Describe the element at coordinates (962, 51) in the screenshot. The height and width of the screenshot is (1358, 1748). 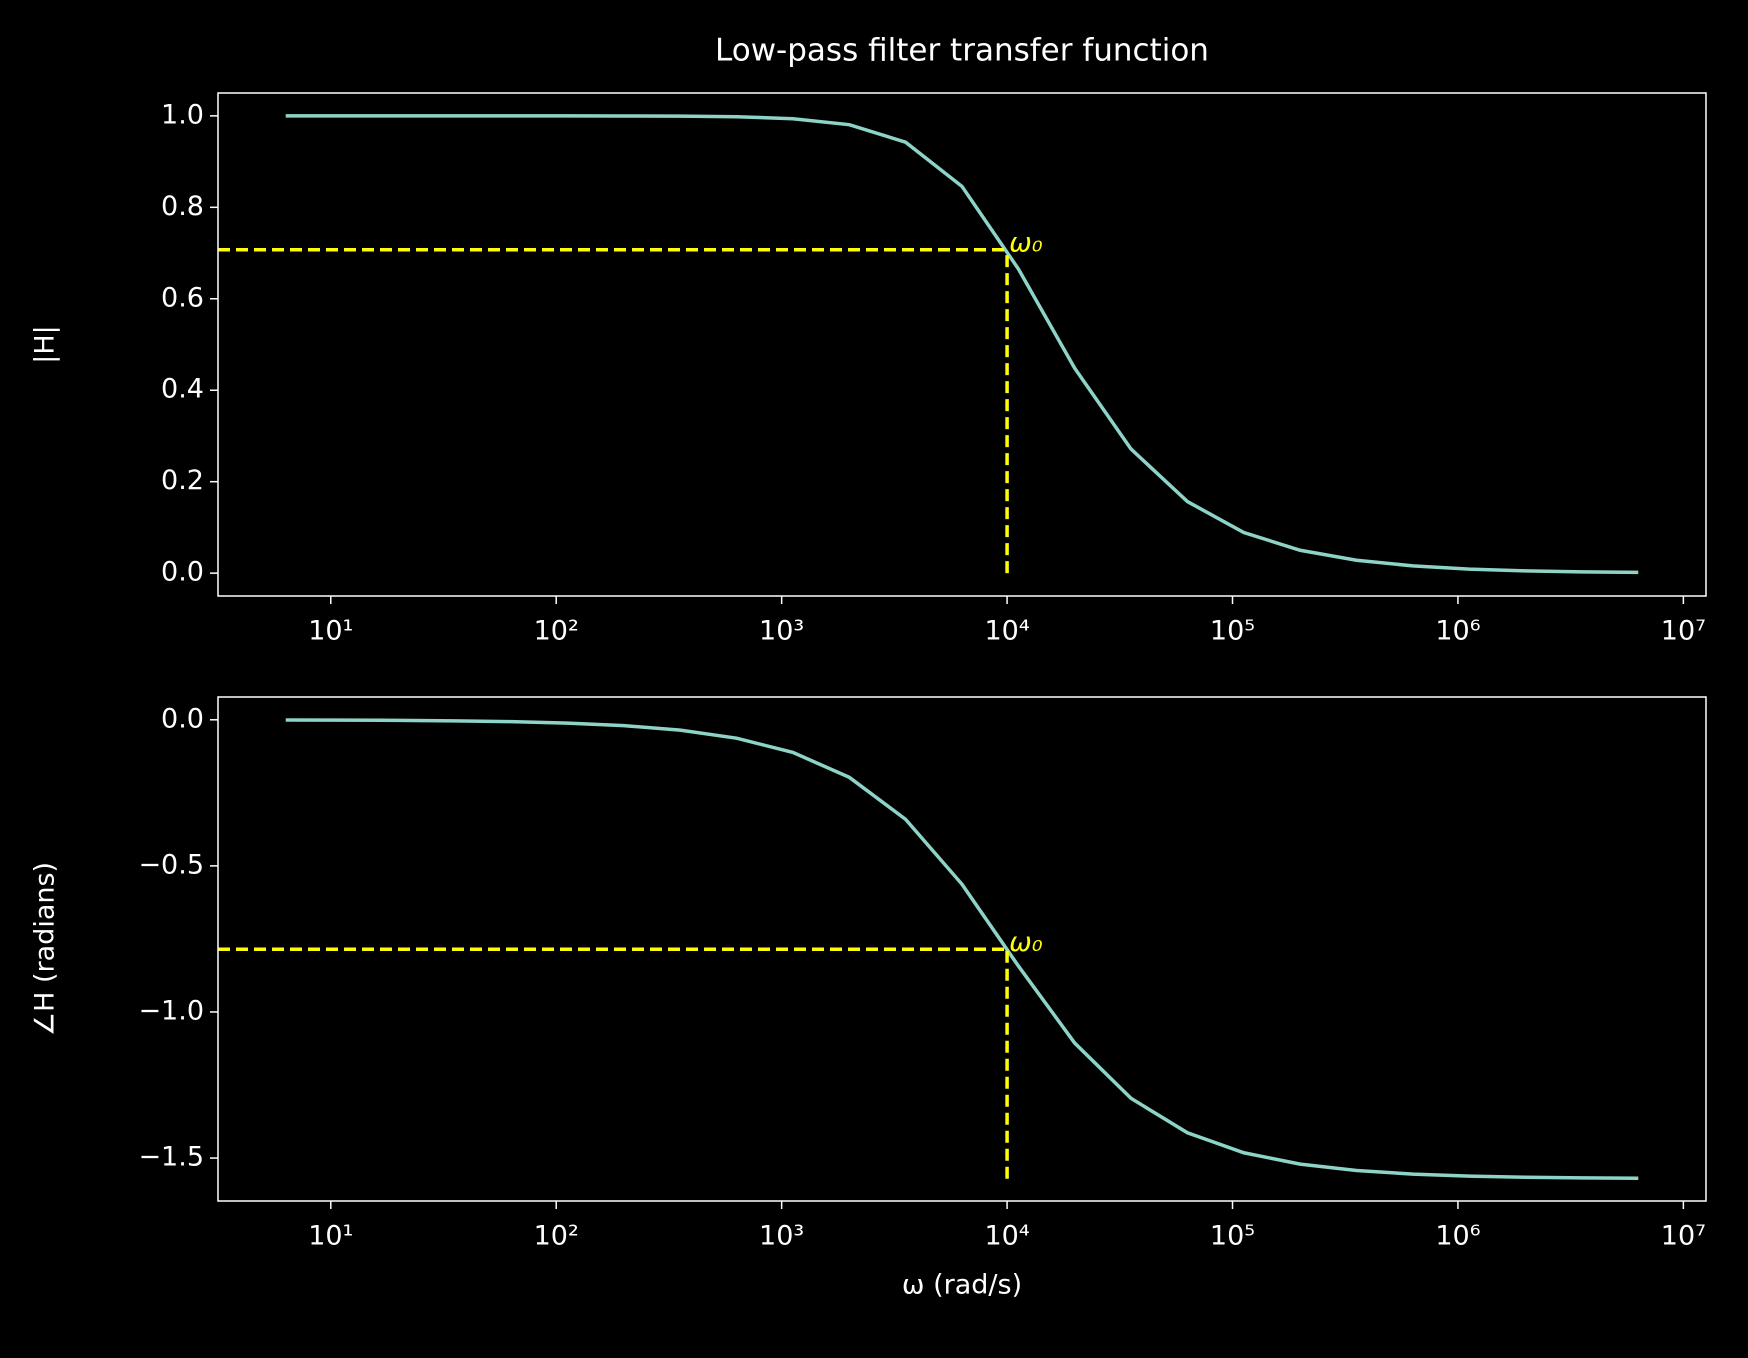
I see `chart-title: Low-pass filter transfer function` at that location.